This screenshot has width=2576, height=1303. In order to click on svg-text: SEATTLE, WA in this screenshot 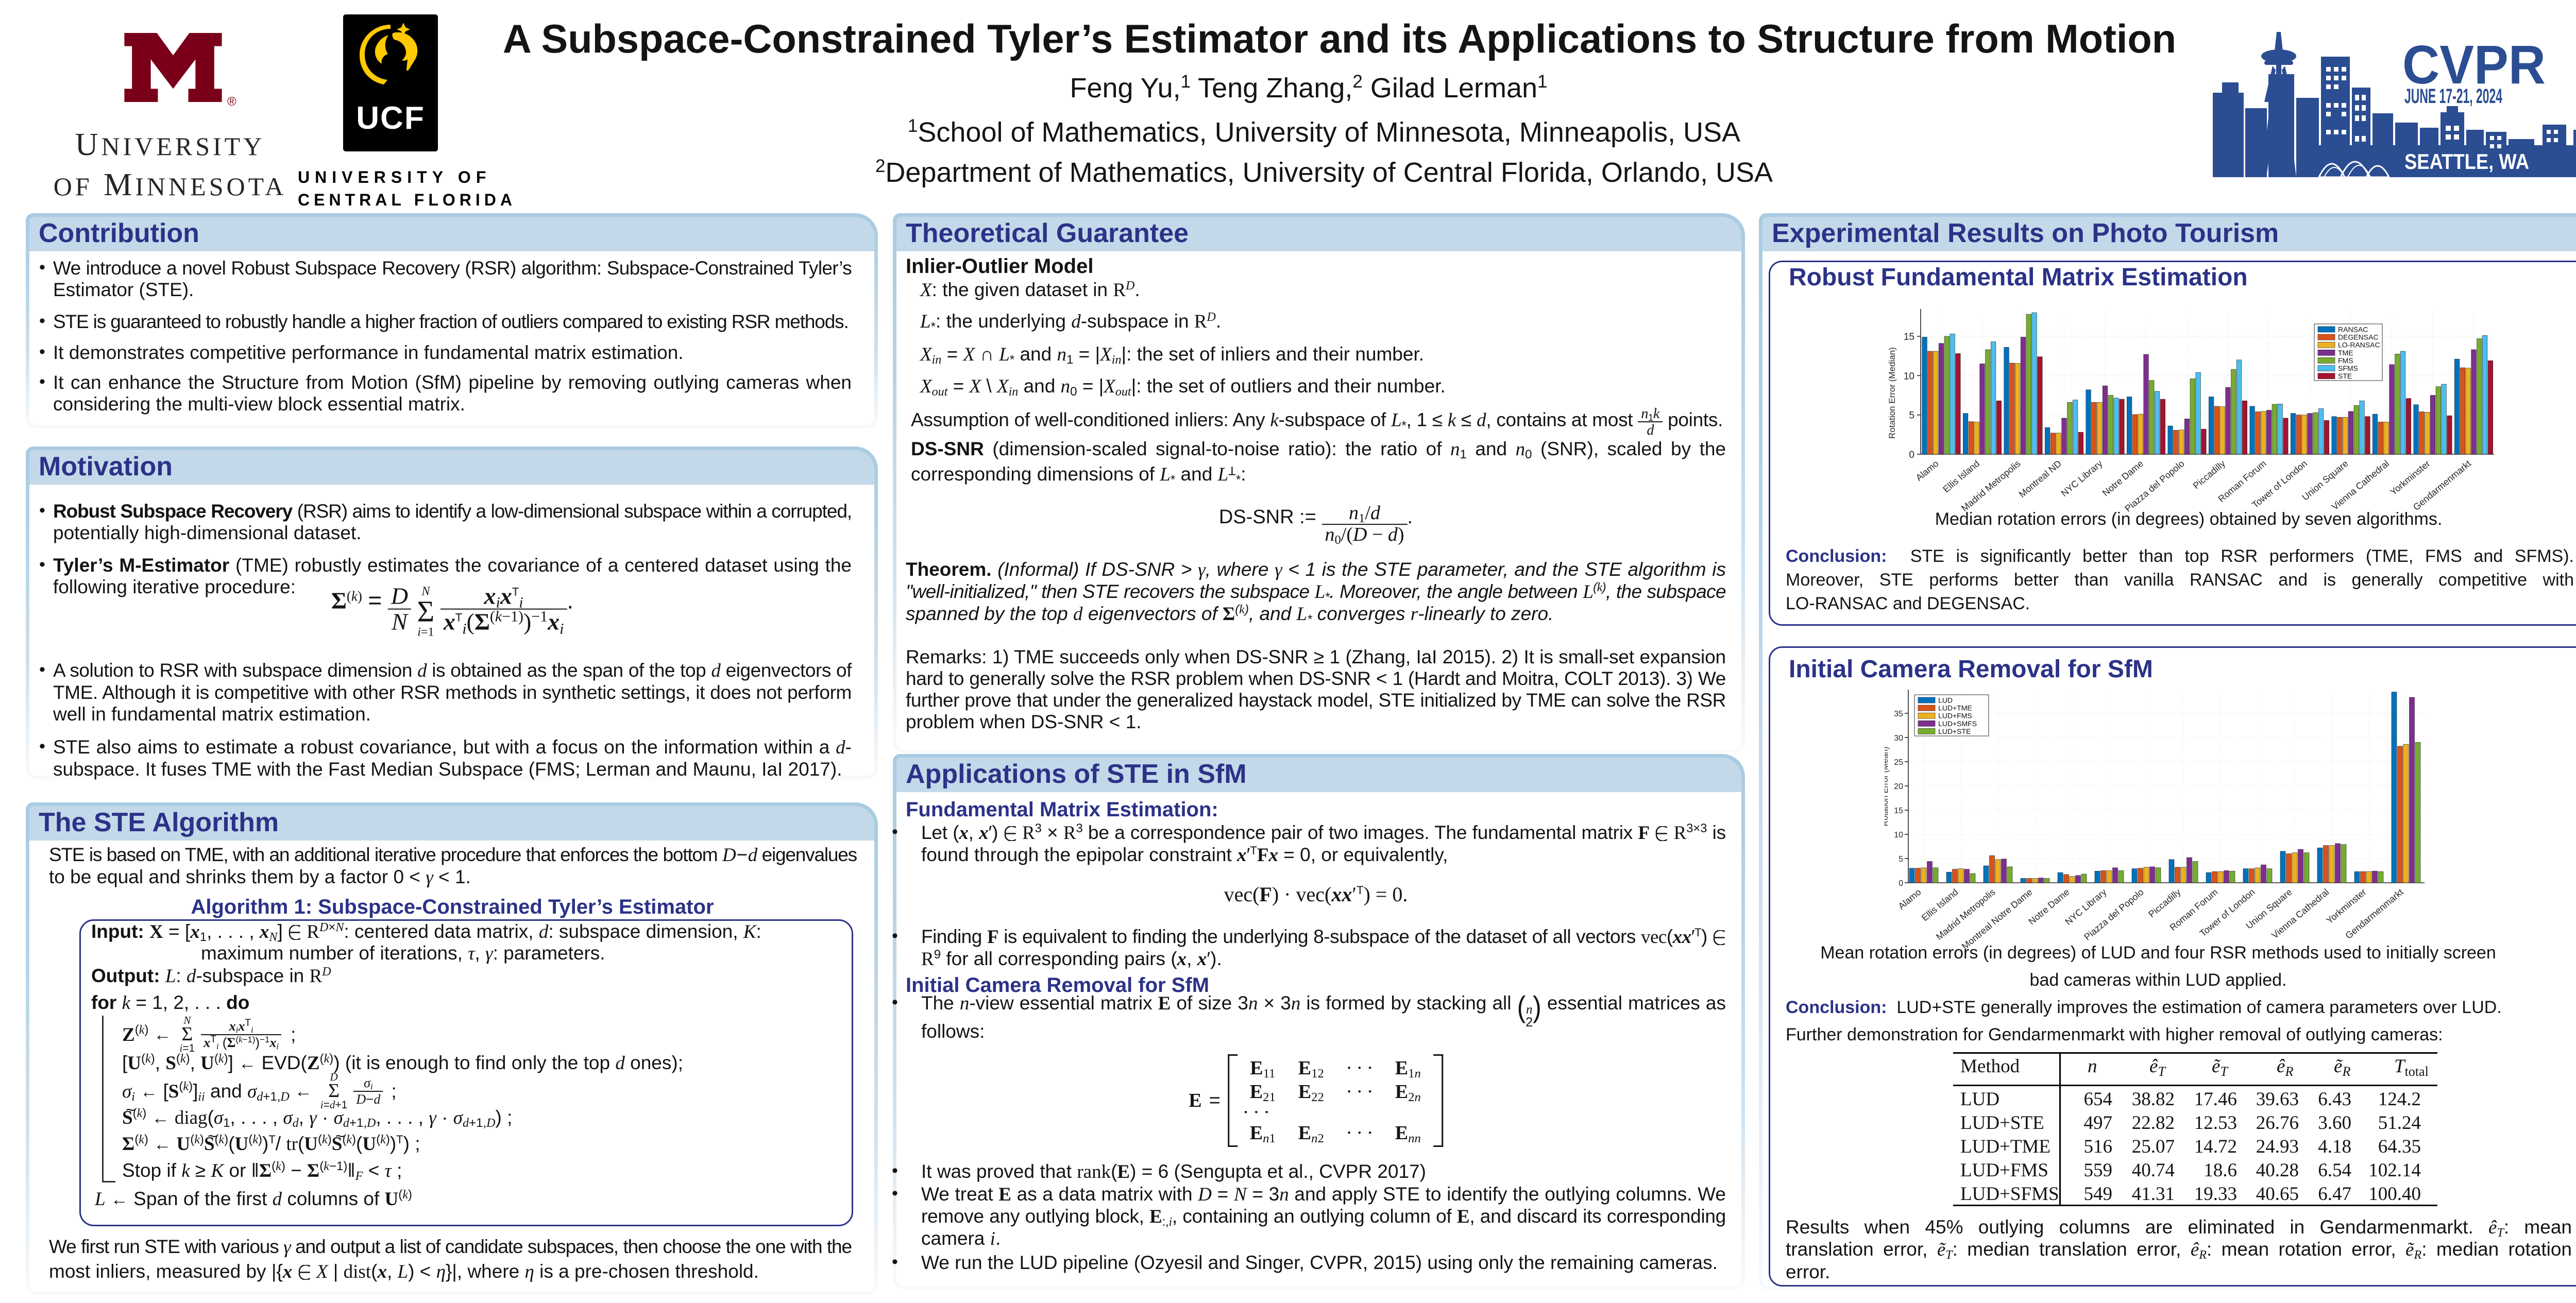, I will do `click(2466, 161)`.